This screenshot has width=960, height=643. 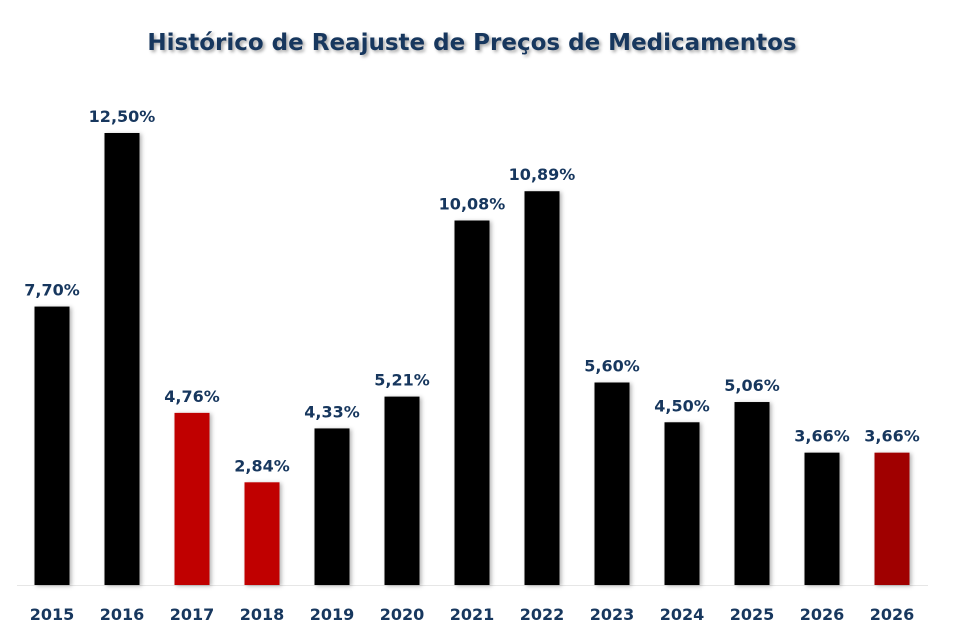 What do you see at coordinates (262, 614) in the screenshot?
I see `x-tick-label: 2018` at bounding box center [262, 614].